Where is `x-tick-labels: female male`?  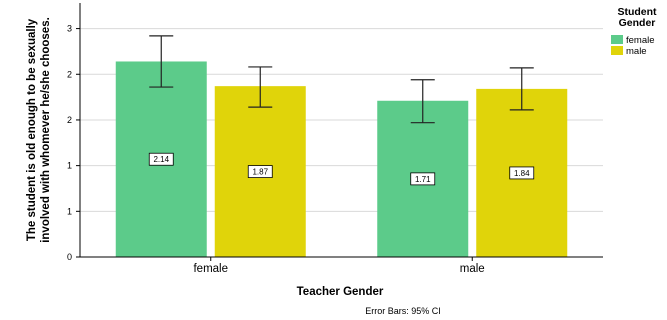
x-tick-labels: female male is located at coordinates (339, 266).